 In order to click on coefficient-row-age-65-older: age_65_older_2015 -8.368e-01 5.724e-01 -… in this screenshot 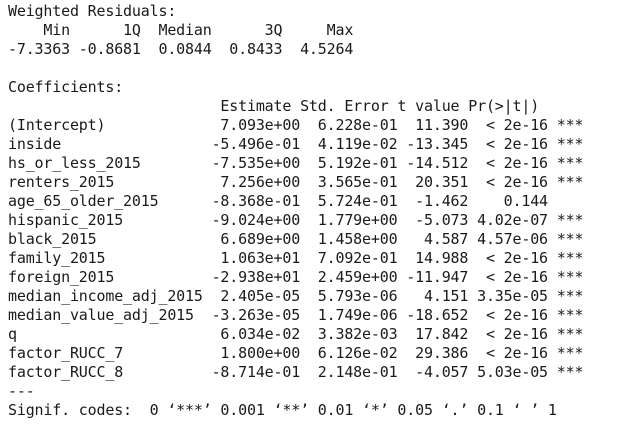, I will do `click(296, 201)`.